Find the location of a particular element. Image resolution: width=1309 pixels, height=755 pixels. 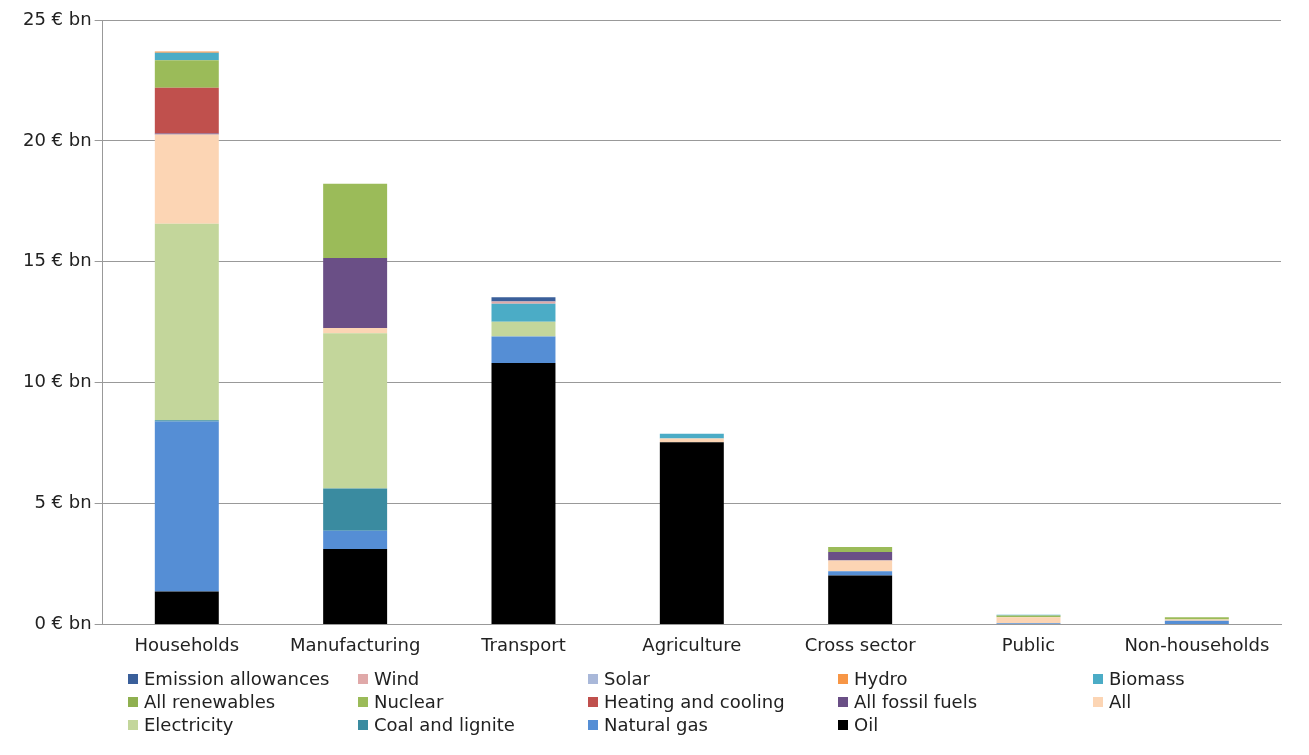

legend-label: Biomass is located at coordinates (1147, 678).